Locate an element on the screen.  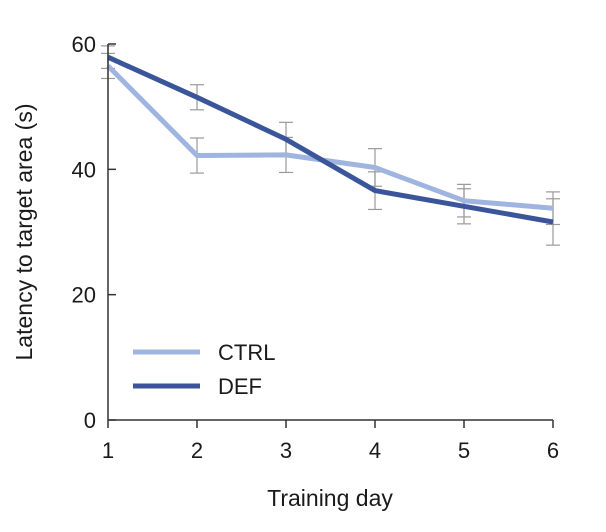
y-tick-label: 20 is located at coordinates (84, 295).